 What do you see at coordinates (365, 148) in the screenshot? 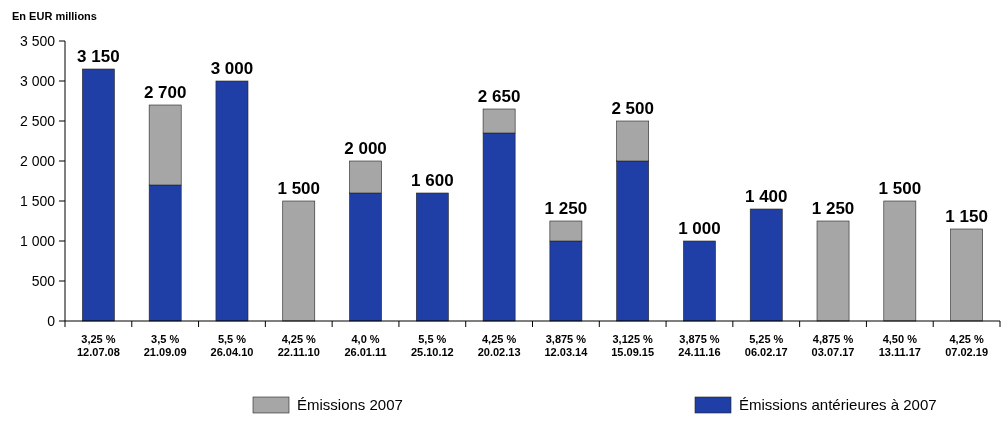
I see `total-label: 2 000` at bounding box center [365, 148].